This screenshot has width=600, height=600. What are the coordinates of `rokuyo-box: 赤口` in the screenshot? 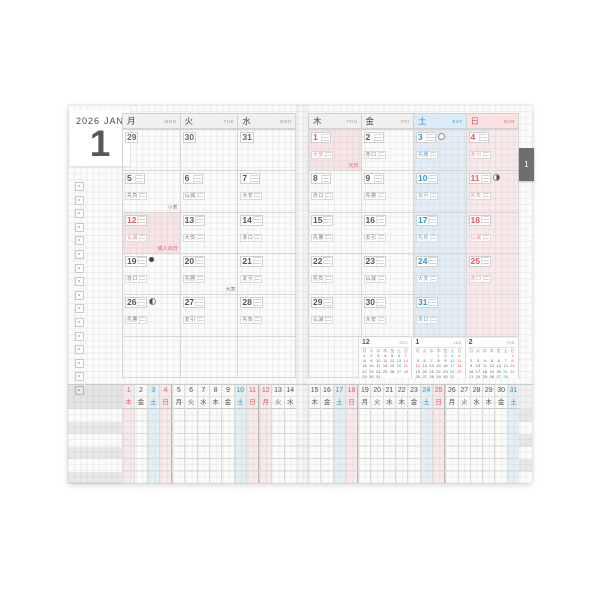 It's located at (251, 237).